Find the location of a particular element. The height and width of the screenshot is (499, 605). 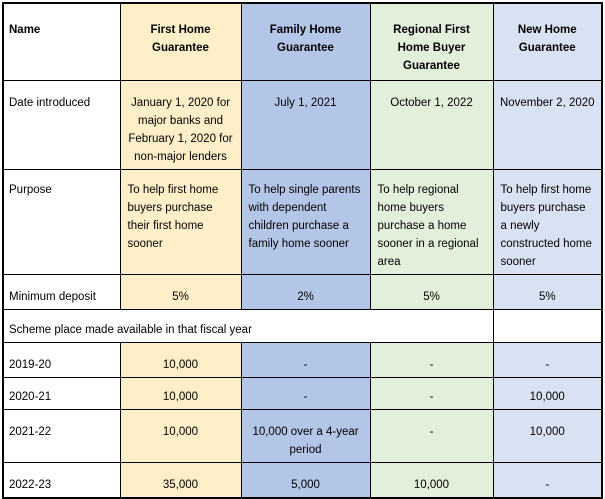

cell-date-regional: October 1, 2022 is located at coordinates (431, 124).